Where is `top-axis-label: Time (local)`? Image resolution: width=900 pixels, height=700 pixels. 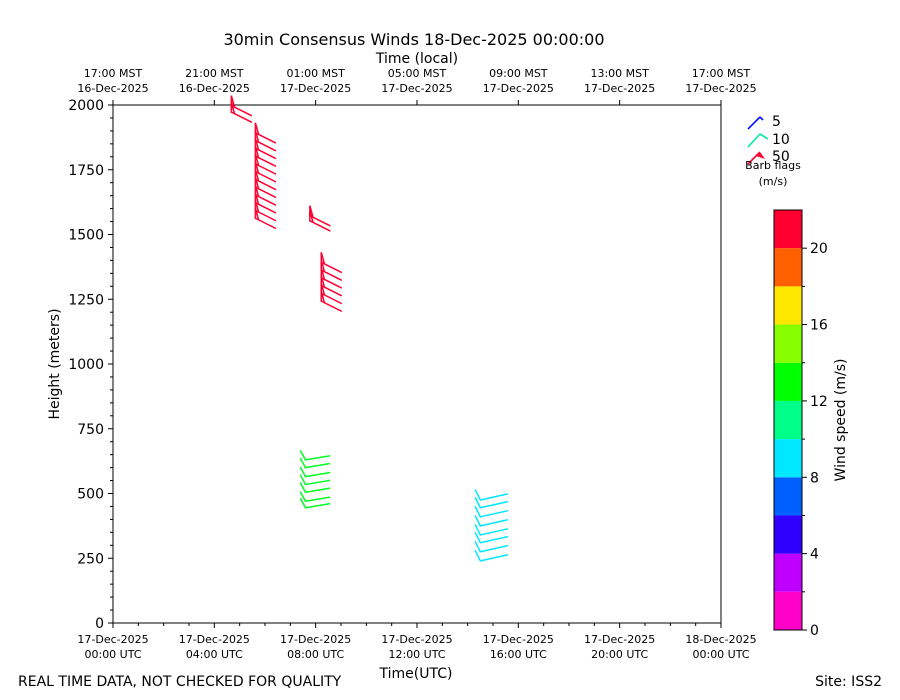 top-axis-label: Time (local) is located at coordinates (416, 59).